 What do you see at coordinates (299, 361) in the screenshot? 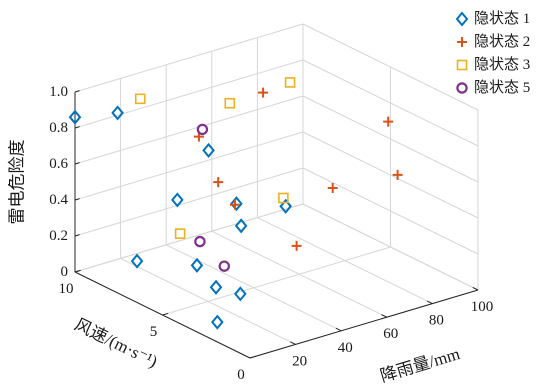
I see `rain-tick-label: 20` at bounding box center [299, 361].